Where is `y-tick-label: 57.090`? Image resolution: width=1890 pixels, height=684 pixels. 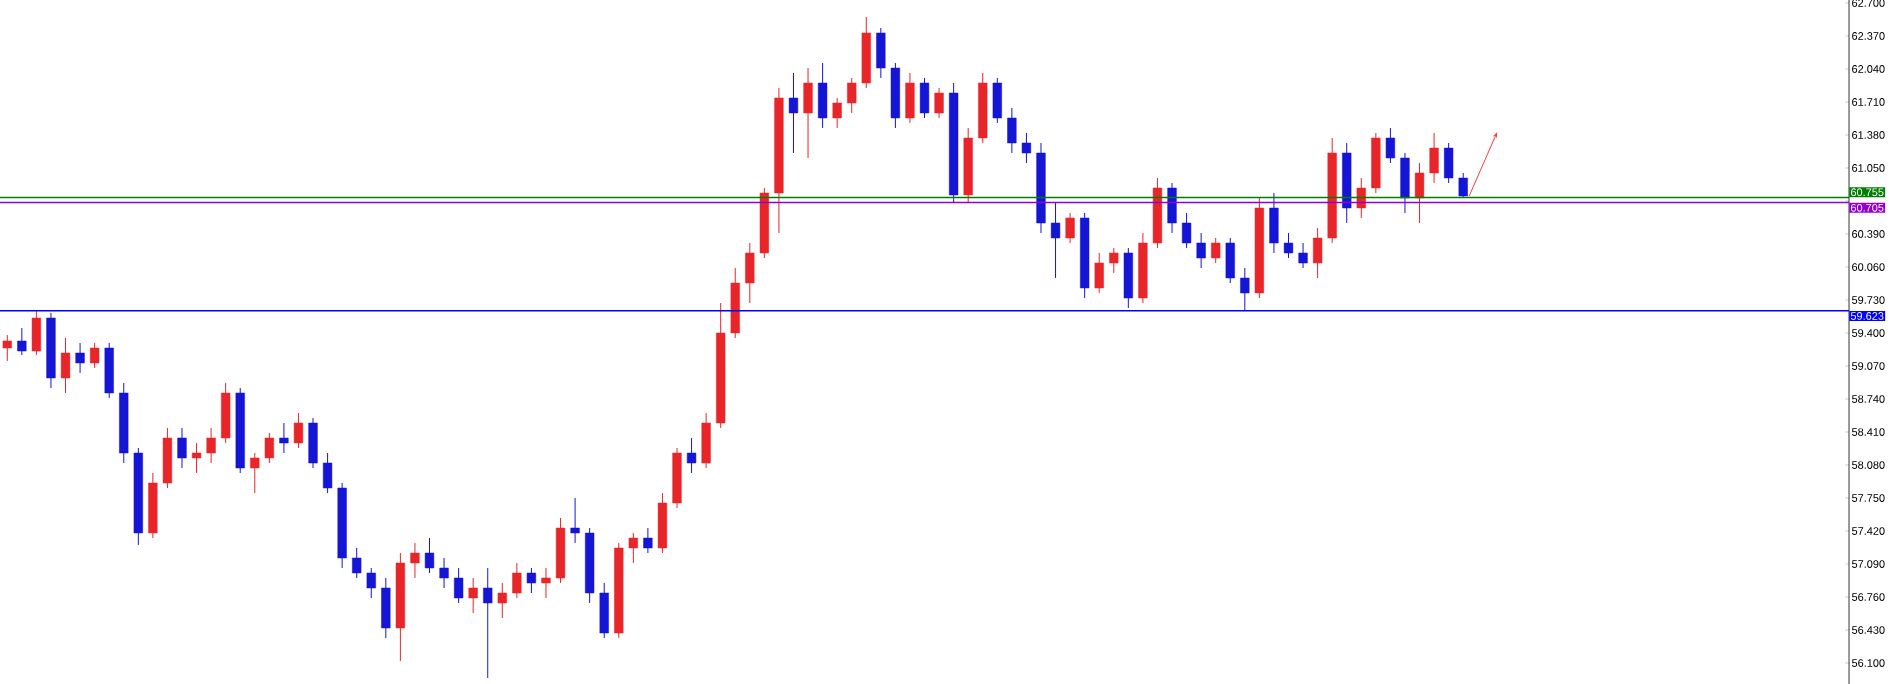
y-tick-label: 57.090 is located at coordinates (1868, 564).